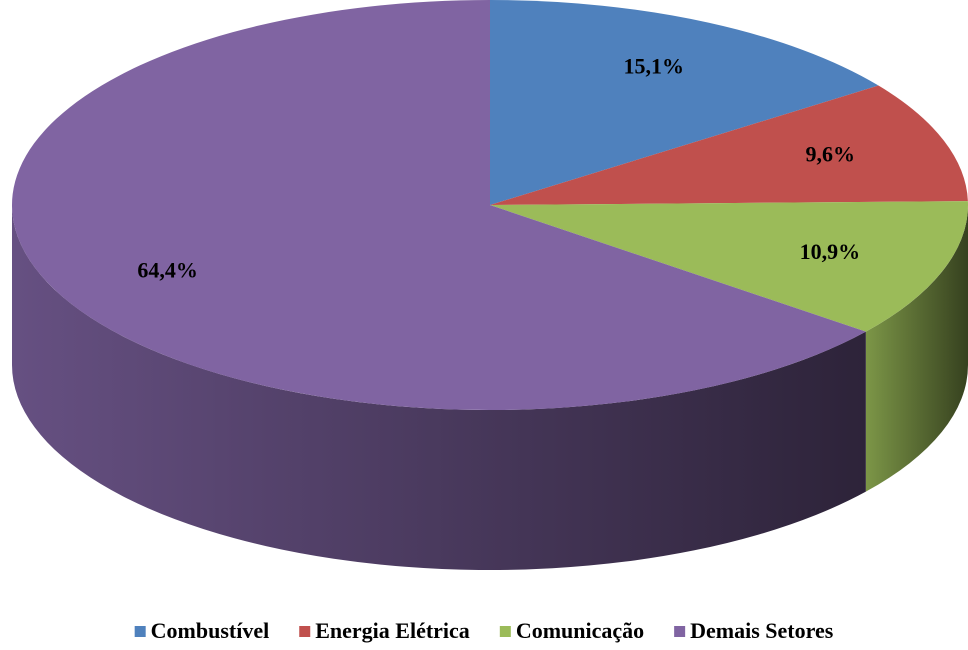  I want to click on legend-label: Demais Setores, so click(762, 630).